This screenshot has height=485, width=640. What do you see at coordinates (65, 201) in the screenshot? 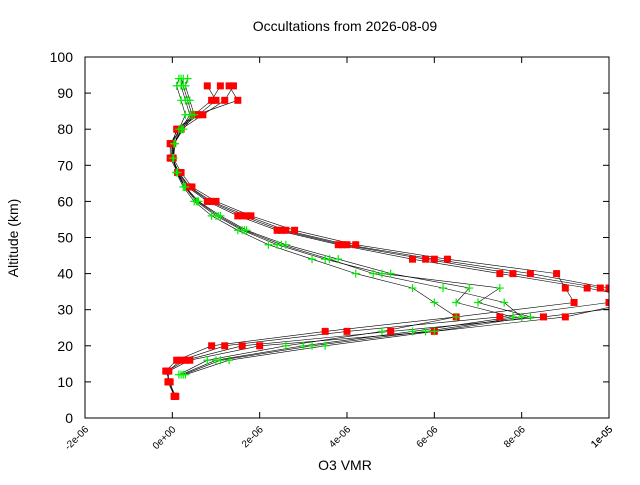
I see `y-tick-label-6: 60` at bounding box center [65, 201].